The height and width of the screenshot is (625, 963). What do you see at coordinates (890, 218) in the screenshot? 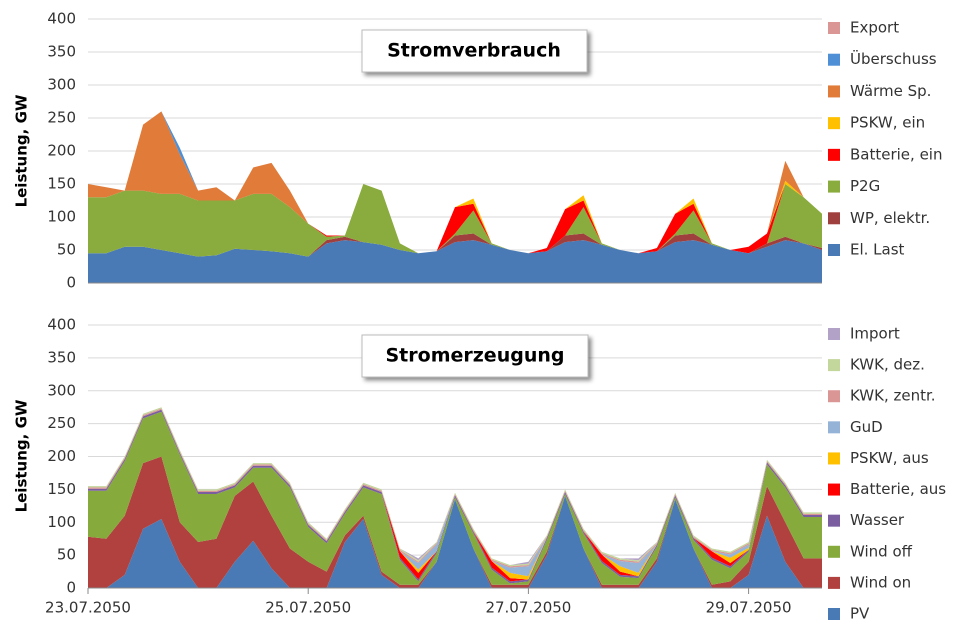
I see `legend-label: WP, elektr.` at bounding box center [890, 218].